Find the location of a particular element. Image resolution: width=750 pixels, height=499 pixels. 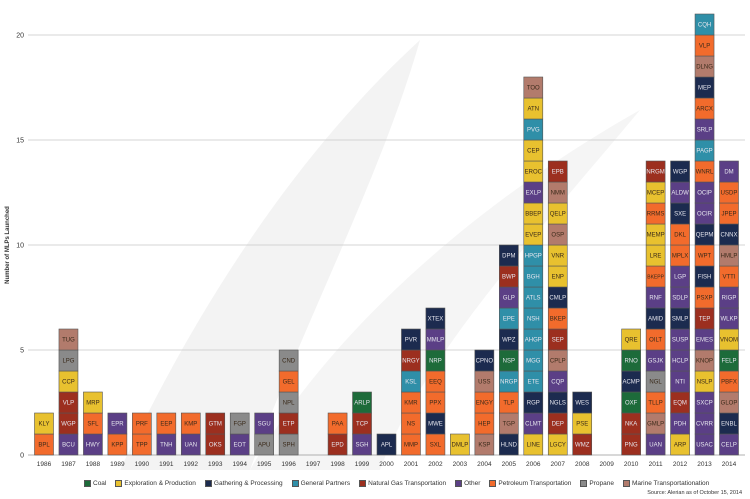

mlp-ticker-label: APU is located at coordinates (264, 446).